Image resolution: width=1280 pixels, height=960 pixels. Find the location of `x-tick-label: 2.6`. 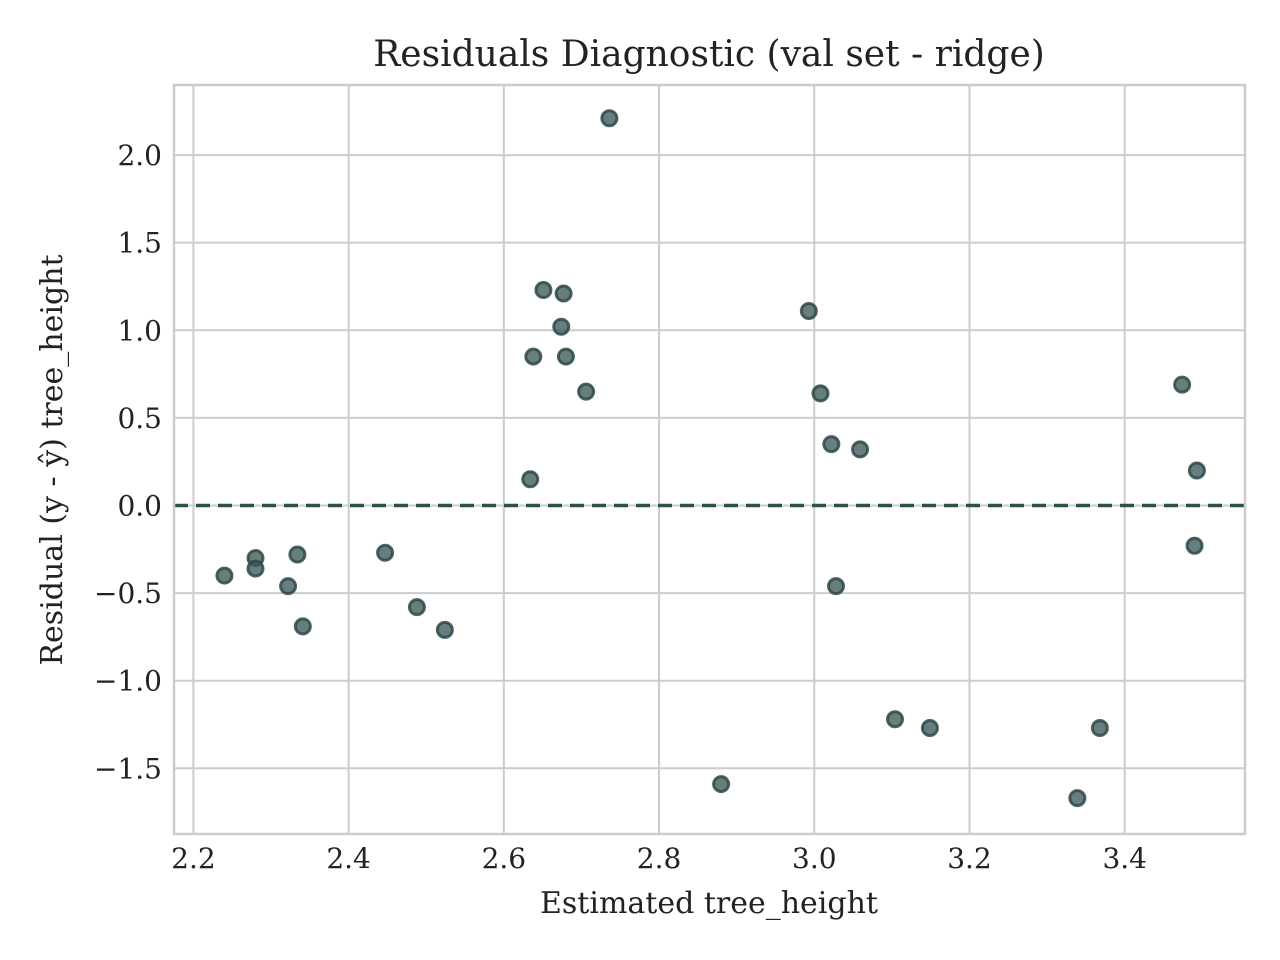

x-tick-label: 2.6 is located at coordinates (504, 858).